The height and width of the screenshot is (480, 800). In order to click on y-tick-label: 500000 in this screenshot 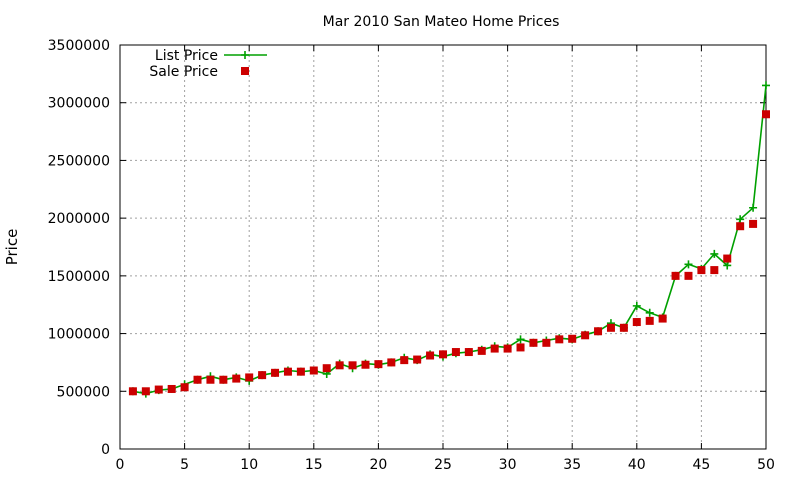, I will do `click(83, 392)`.